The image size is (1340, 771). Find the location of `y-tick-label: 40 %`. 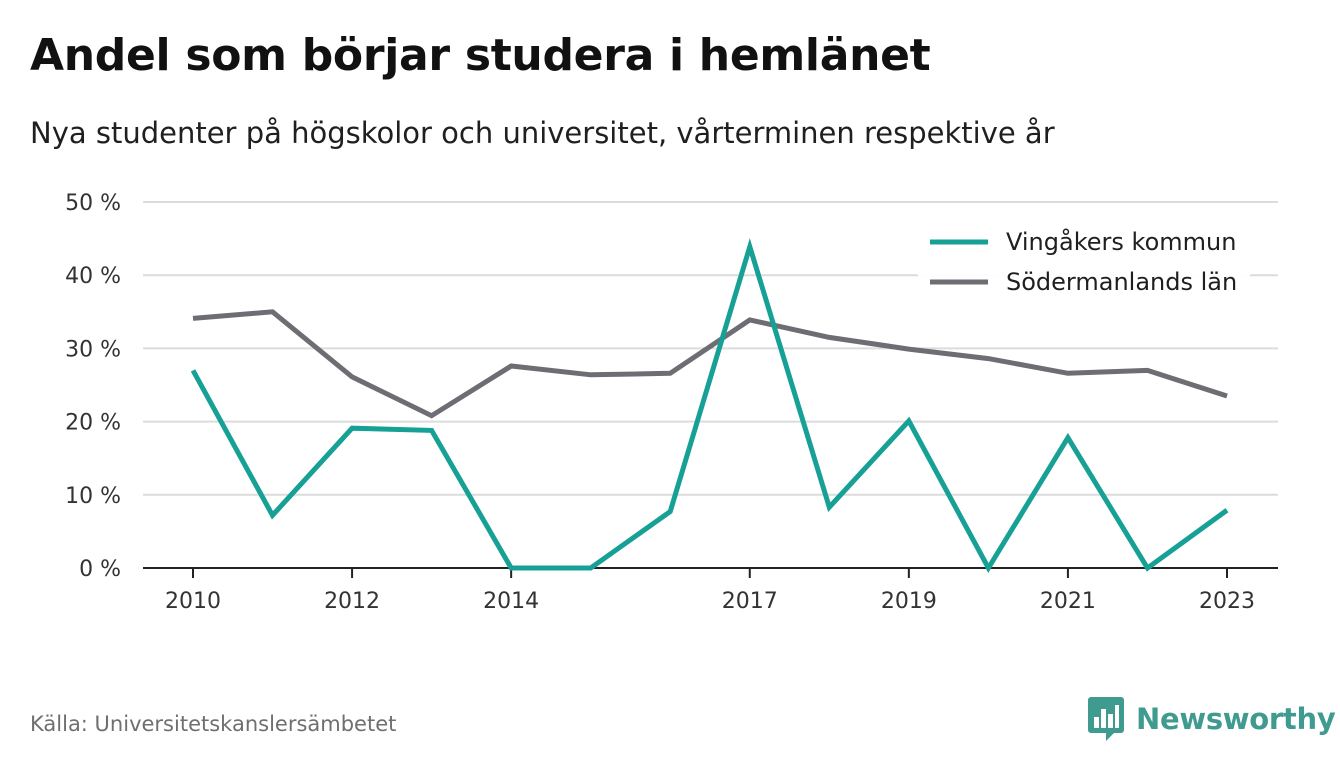

y-tick-label: 40 % is located at coordinates (93, 276).